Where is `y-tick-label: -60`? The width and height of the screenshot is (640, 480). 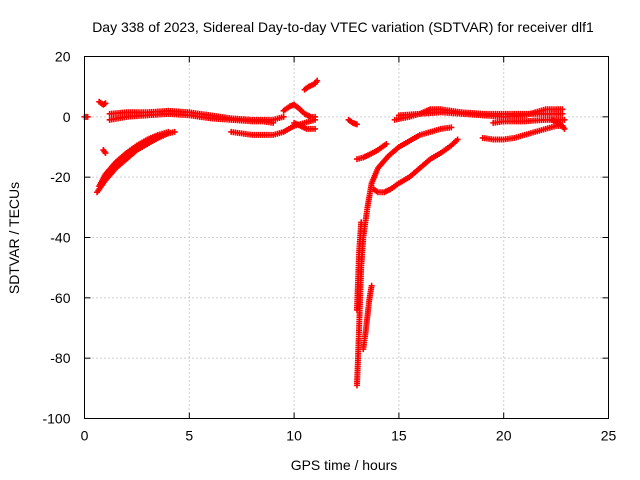 y-tick-label: -60 is located at coordinates (60, 298).